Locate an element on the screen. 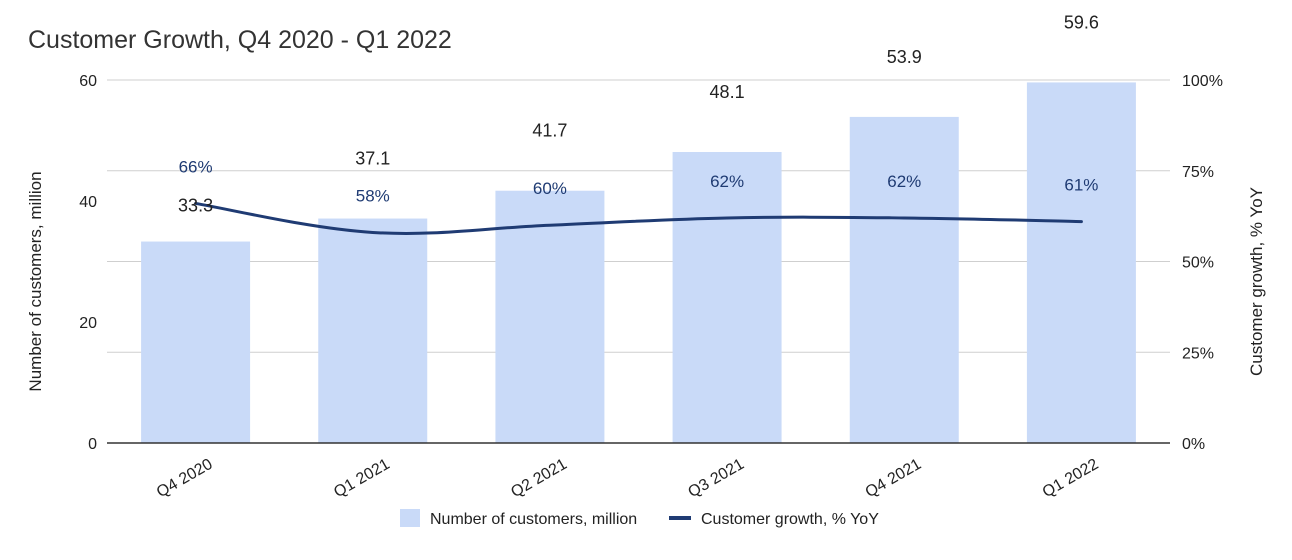 The height and width of the screenshot is (560, 1292). legend-swatch-customers is located at coordinates (410, 518).